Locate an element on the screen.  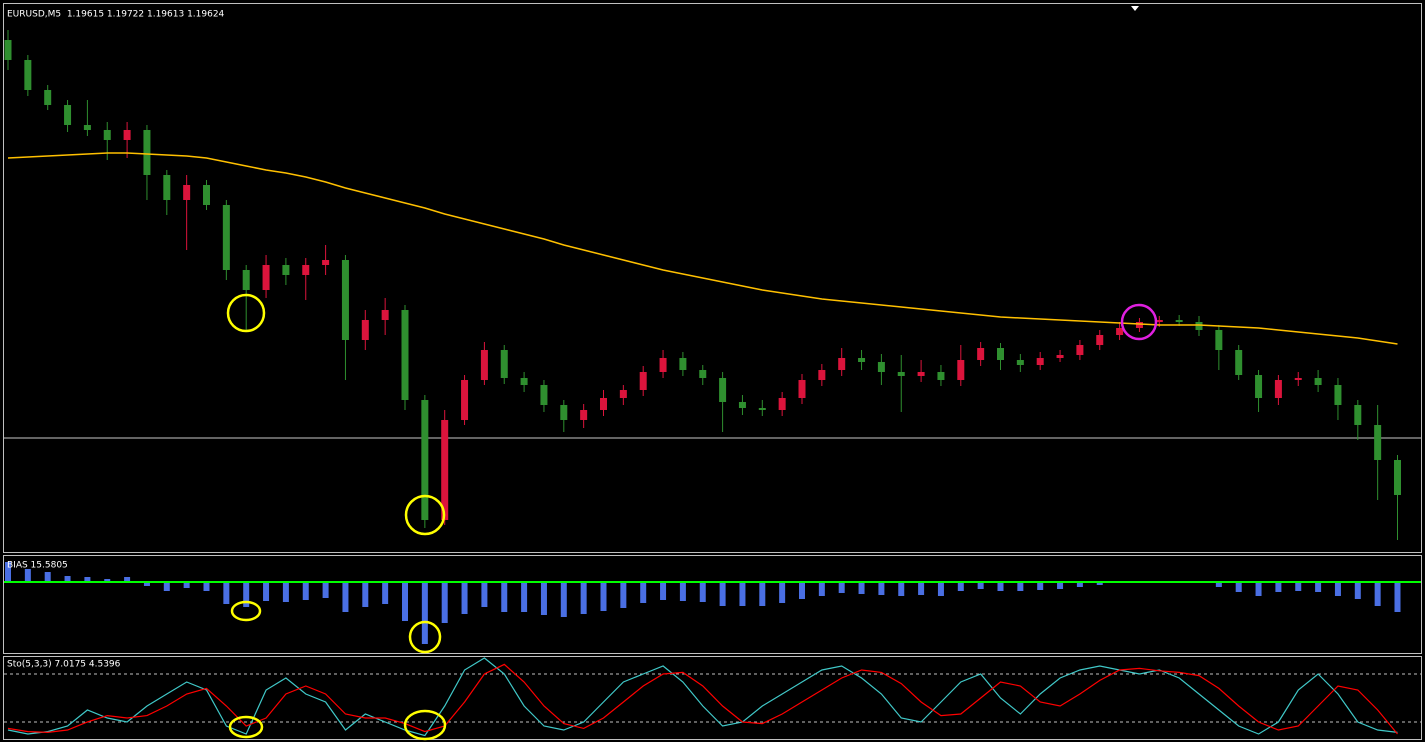
line is located at coordinates (702, 697).